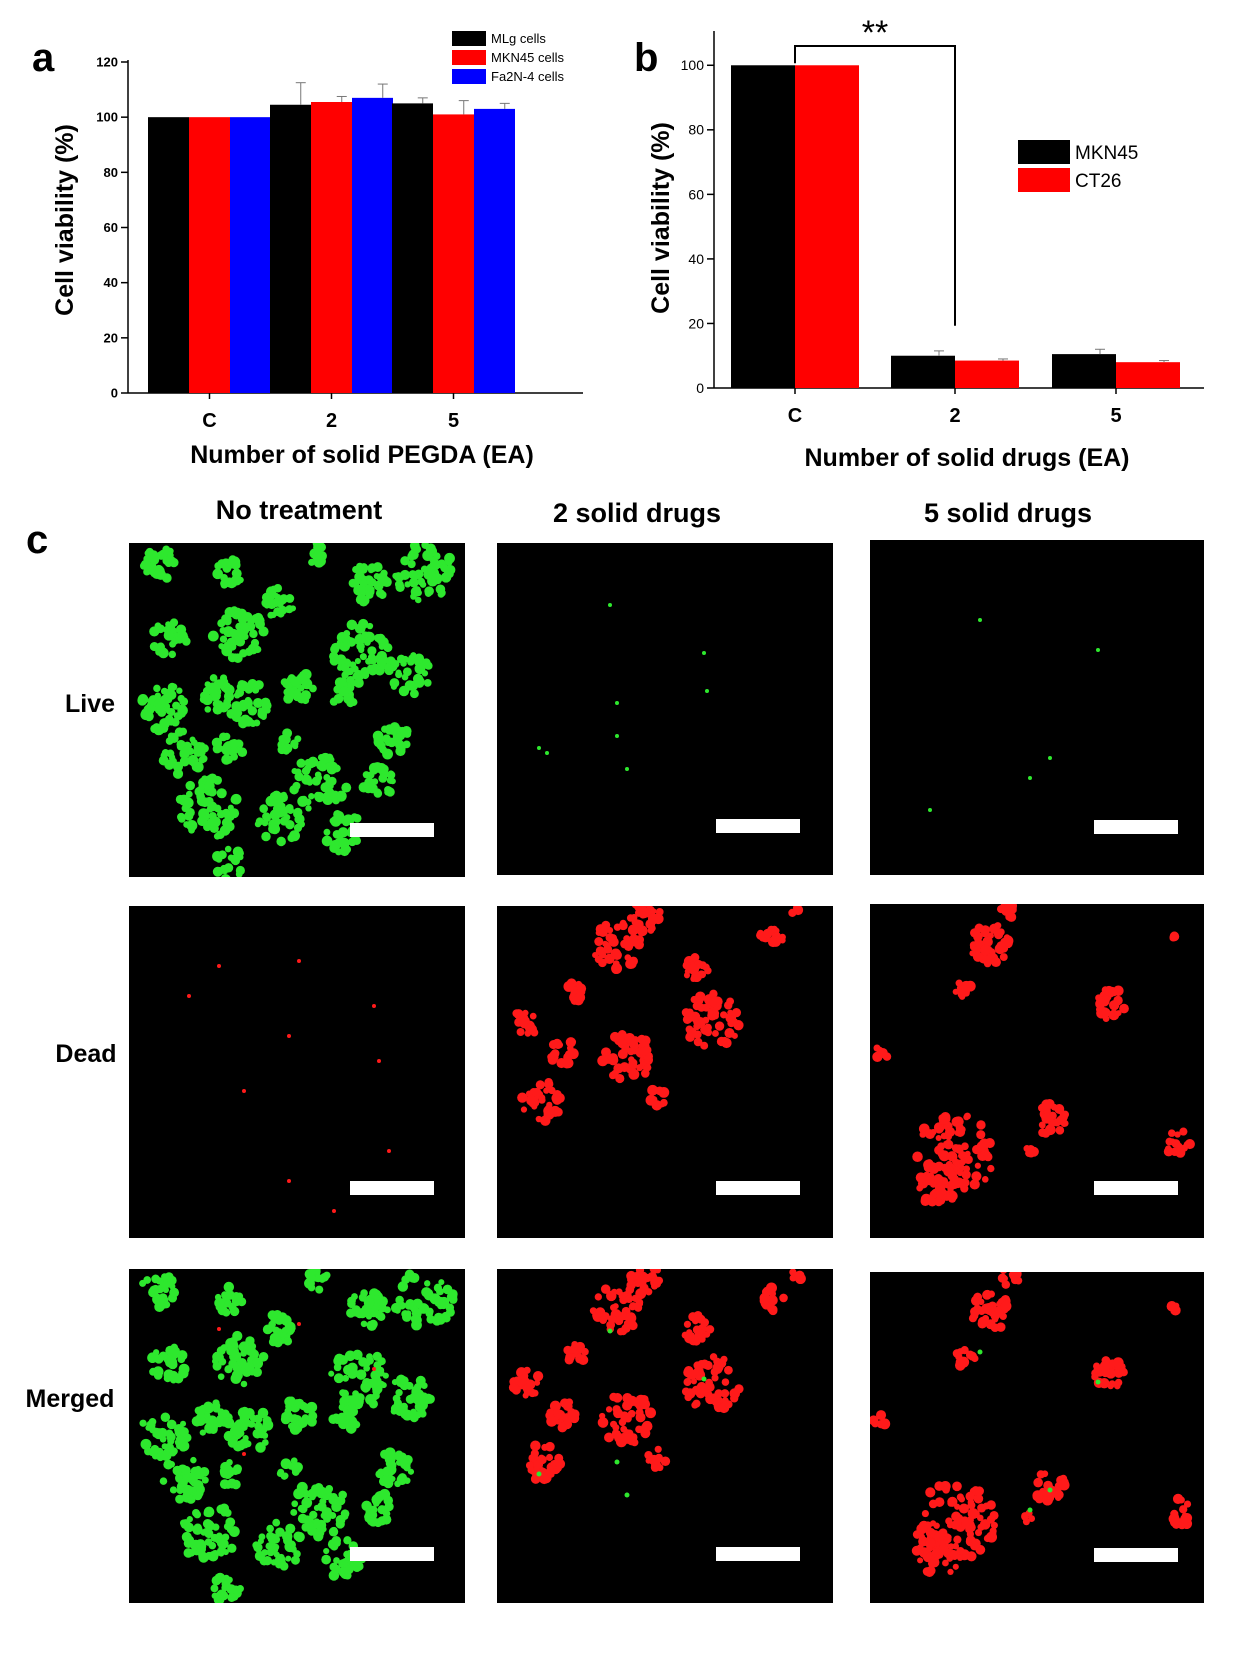 This screenshot has width=1256, height=1671. I want to click on scale-bar, so click(392, 830).